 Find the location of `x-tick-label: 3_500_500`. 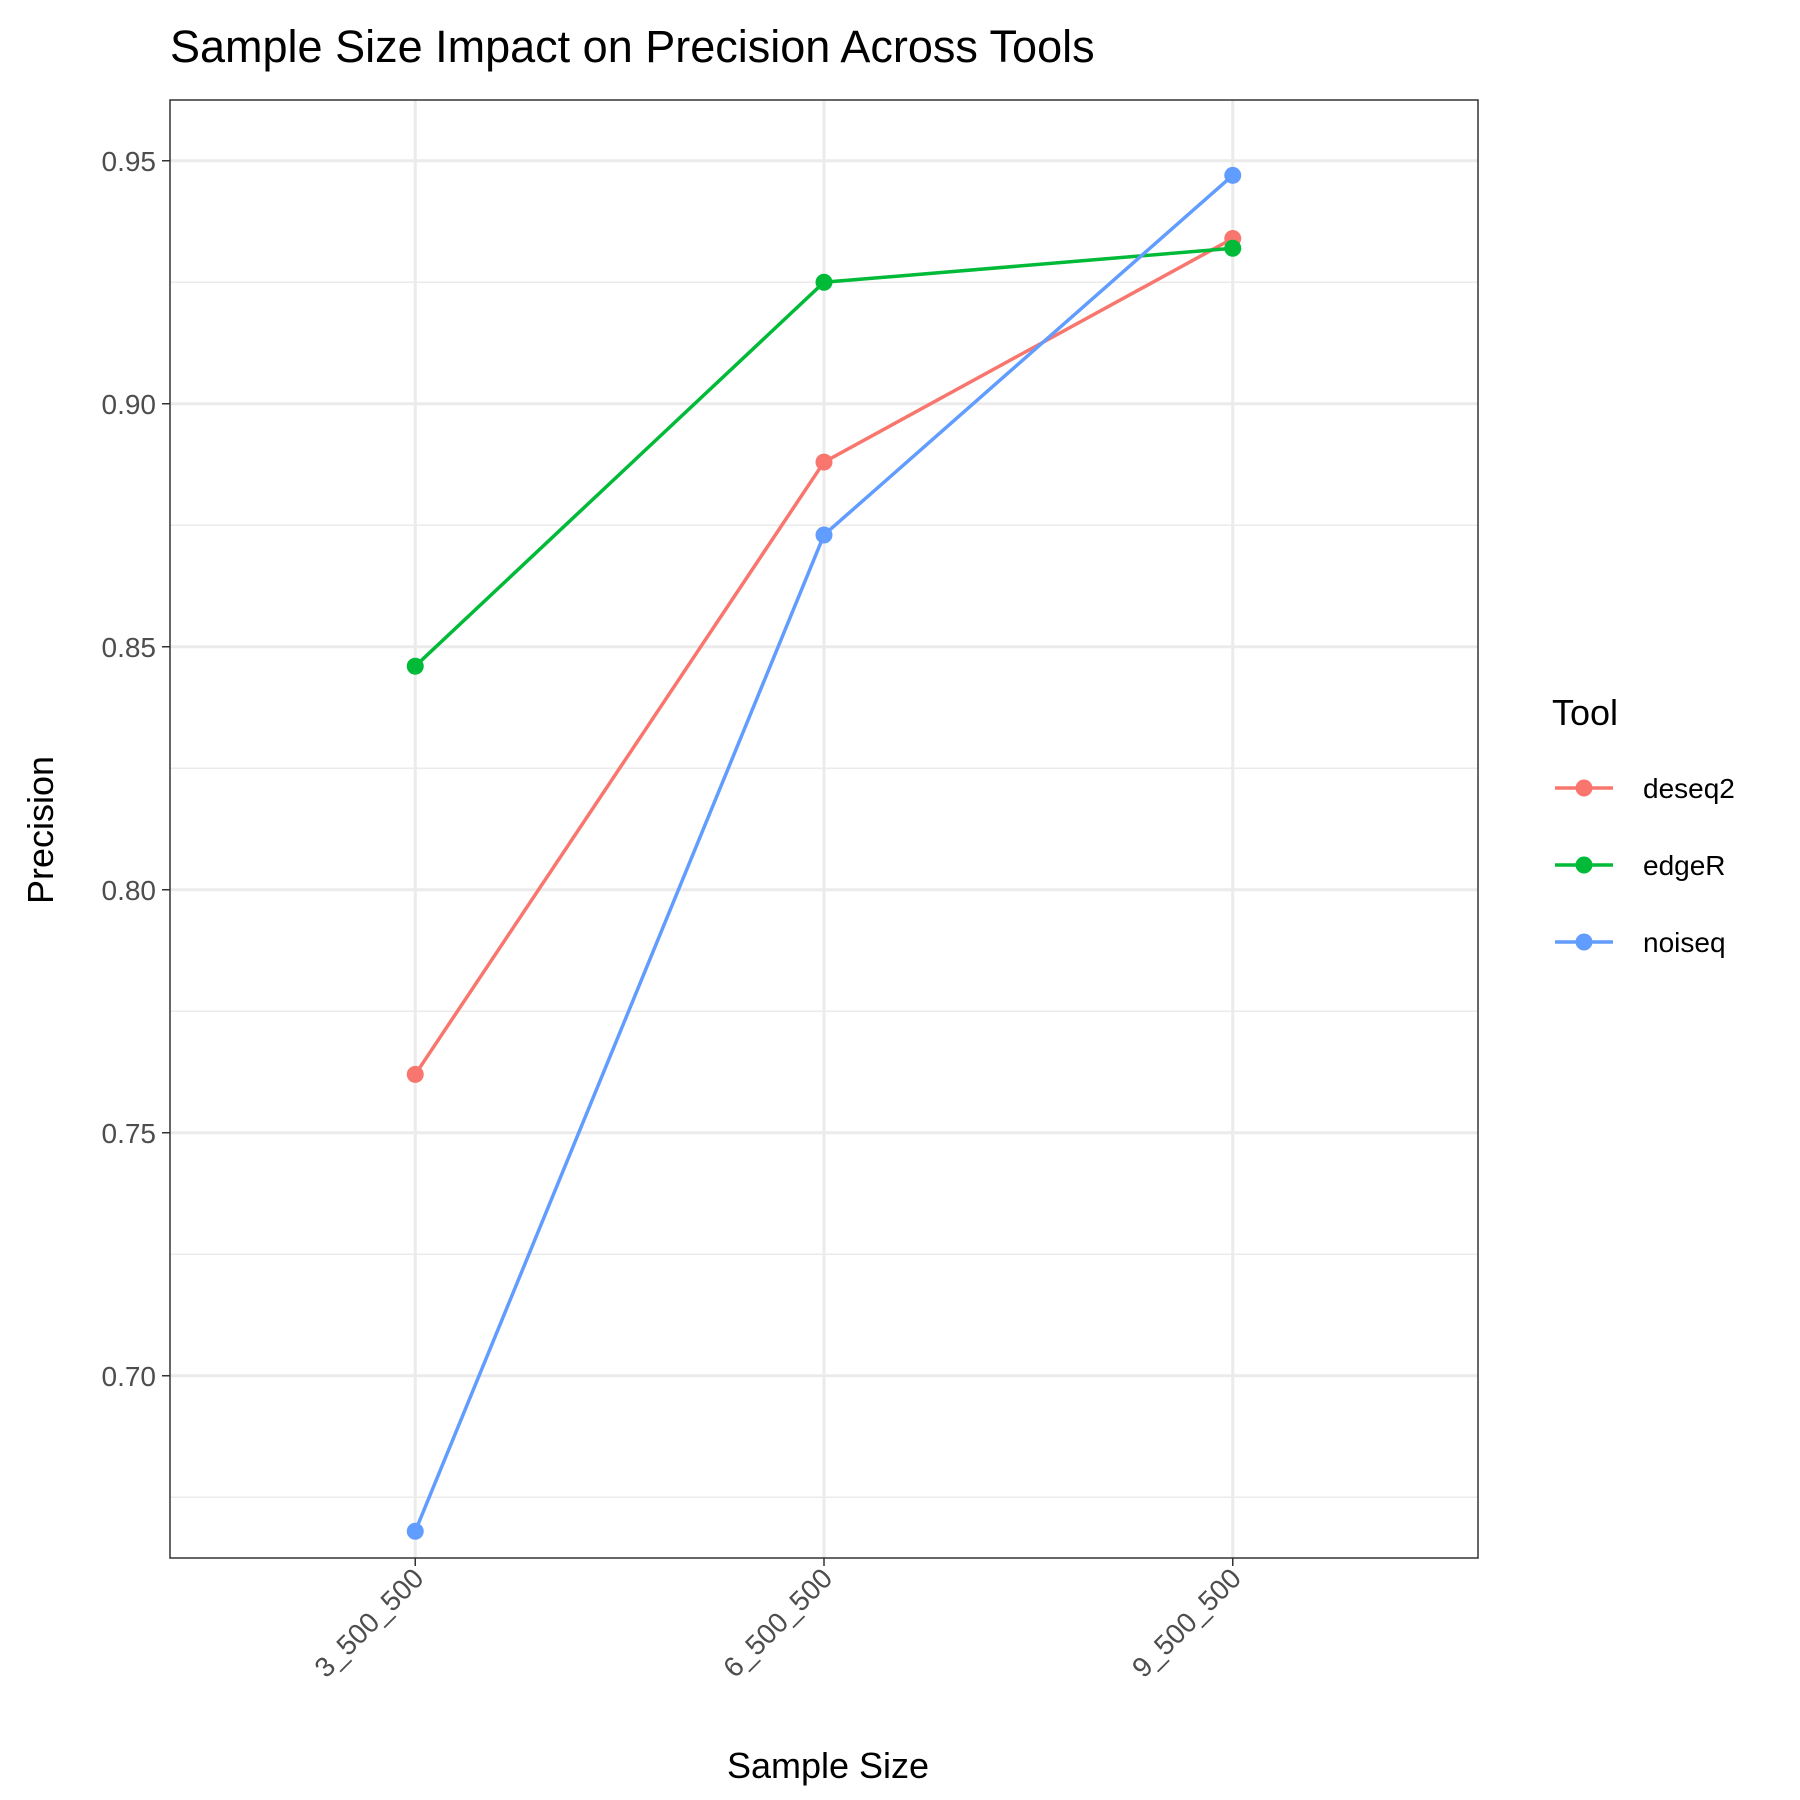

x-tick-label: 3_500_500 is located at coordinates (368, 1622).